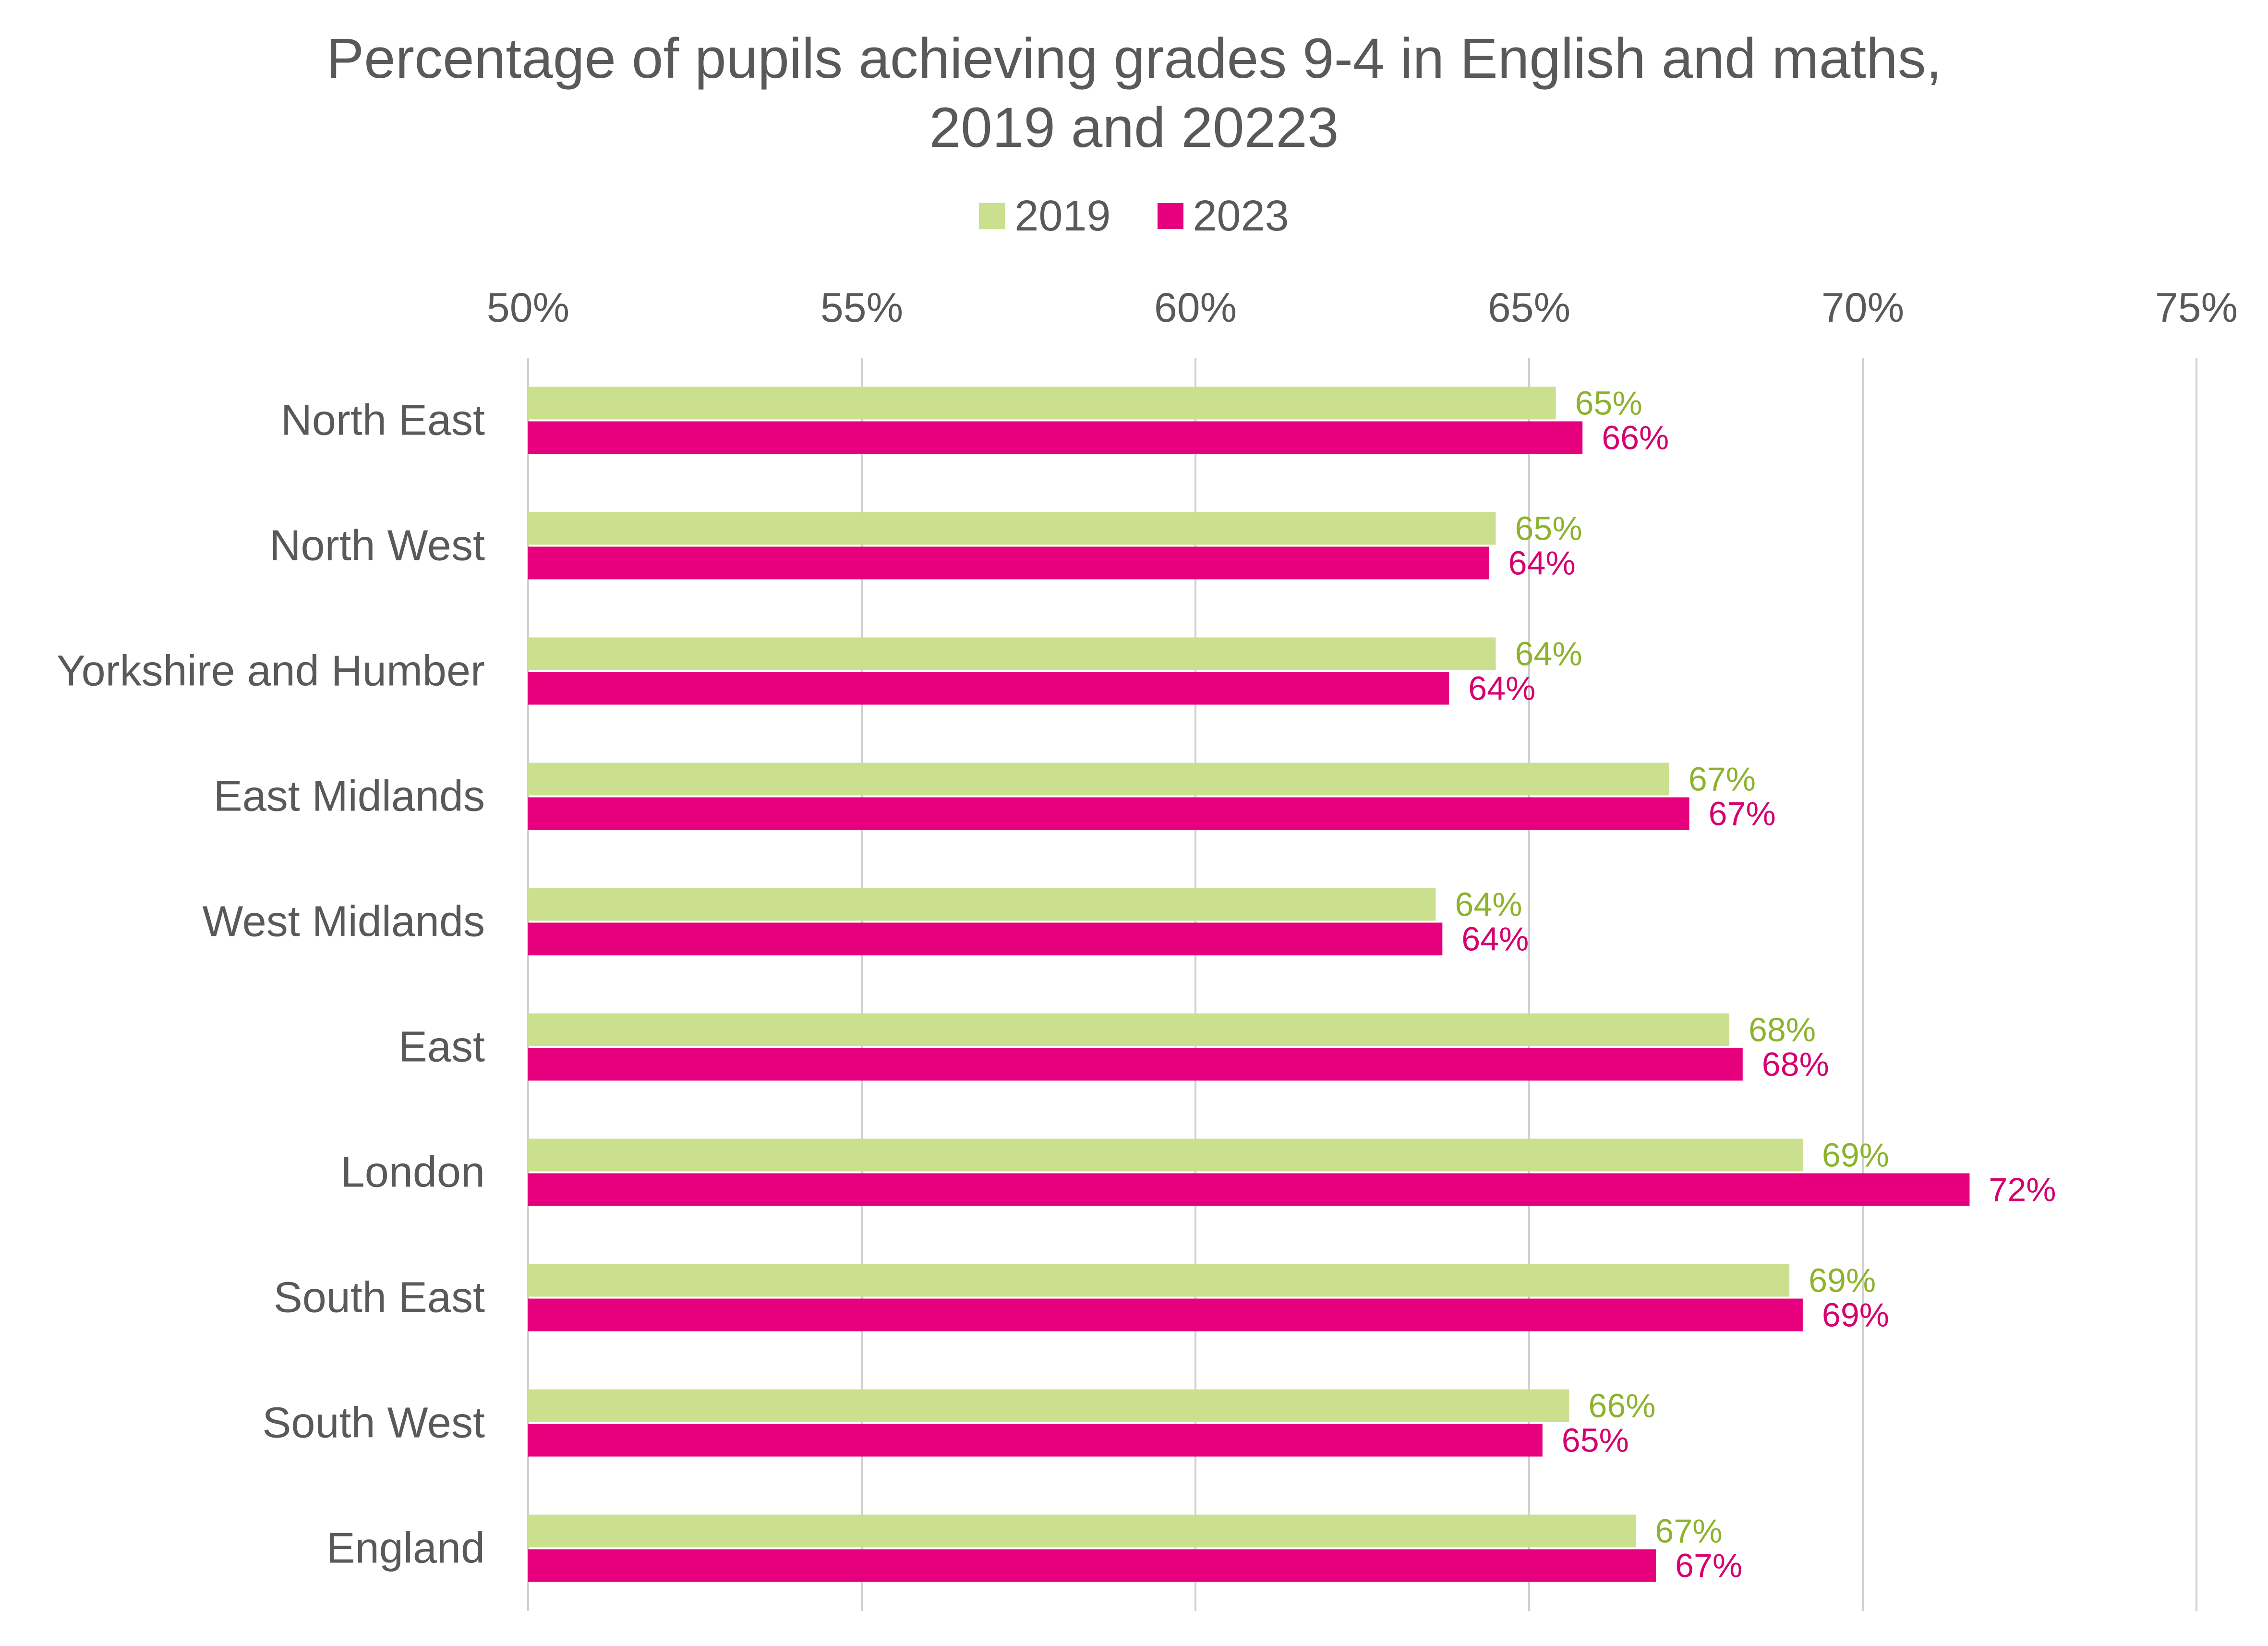  I want to click on data-label-2019-london: 69%, so click(1855, 1155).